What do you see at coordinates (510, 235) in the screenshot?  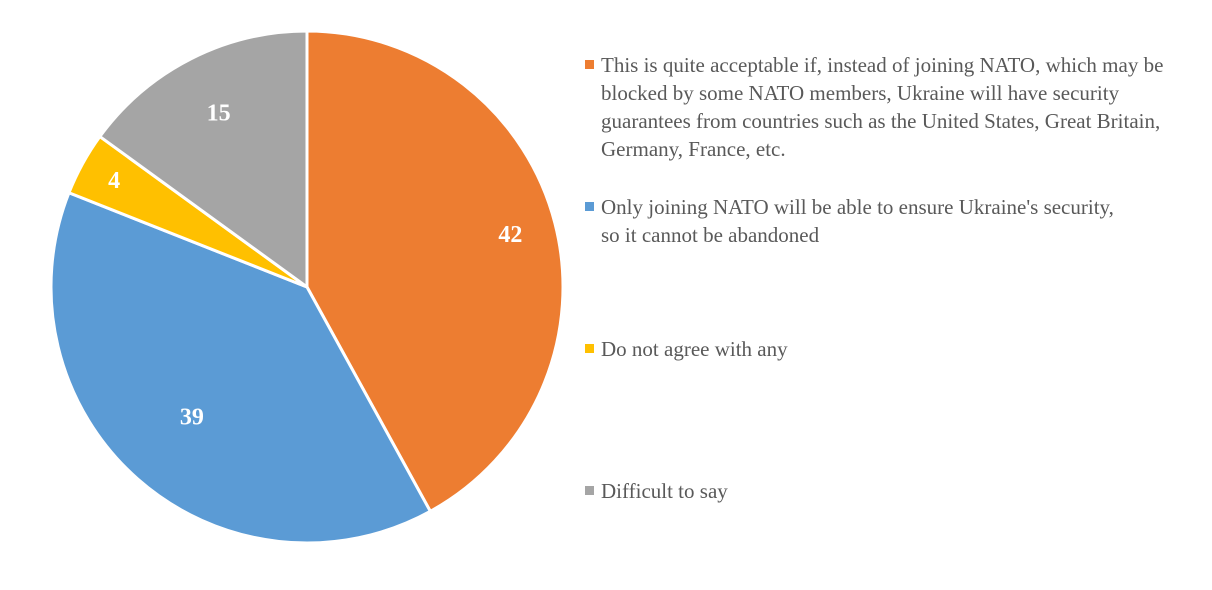 I see `data-label-this-is-quite-acceptable-if-inst: 42` at bounding box center [510, 235].